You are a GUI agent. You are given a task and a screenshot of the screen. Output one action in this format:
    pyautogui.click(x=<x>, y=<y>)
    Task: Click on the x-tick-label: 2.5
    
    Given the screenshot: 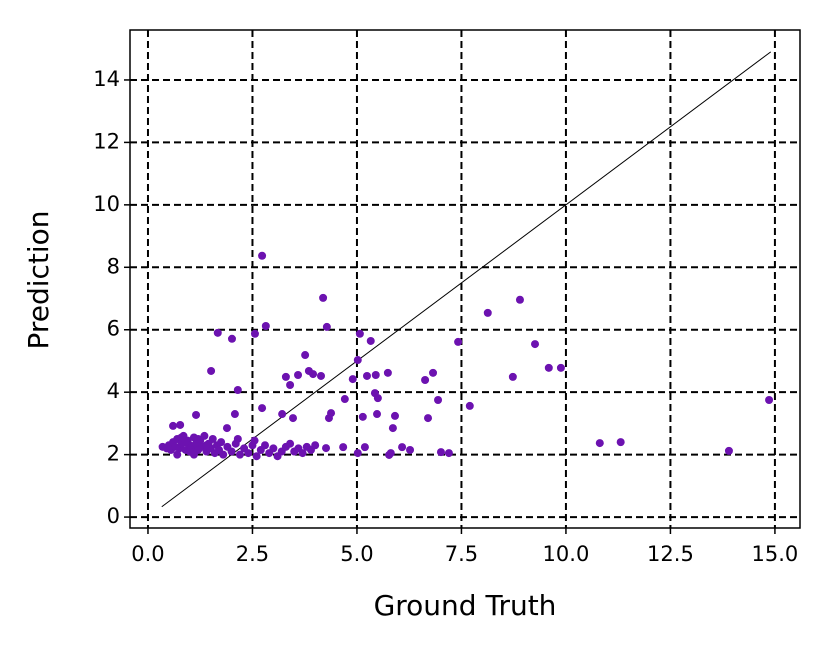 What is the action you would take?
    pyautogui.click(x=252, y=554)
    